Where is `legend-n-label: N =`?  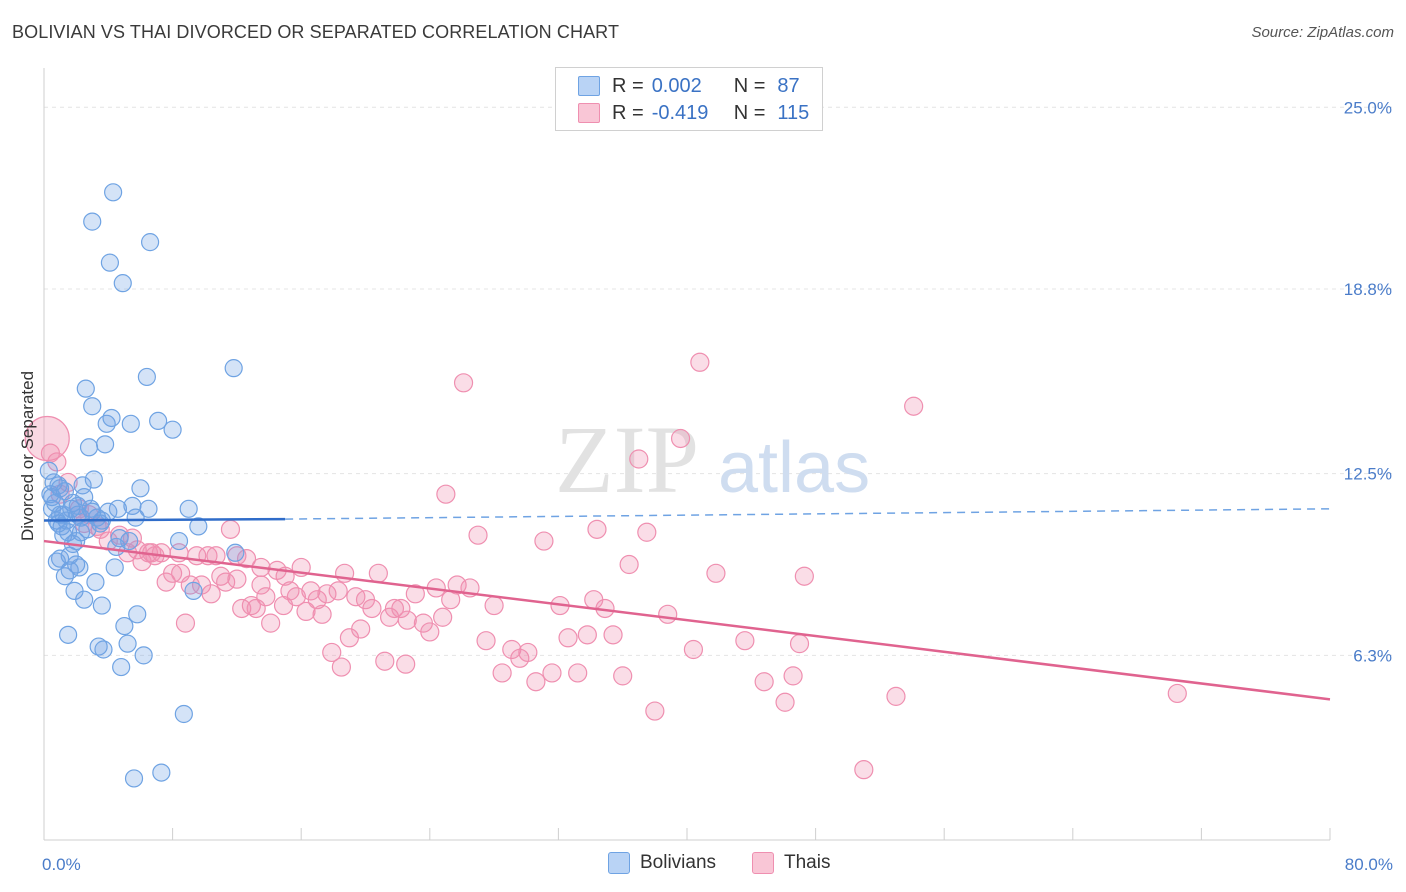 legend-n-label: N = is located at coordinates (749, 85).